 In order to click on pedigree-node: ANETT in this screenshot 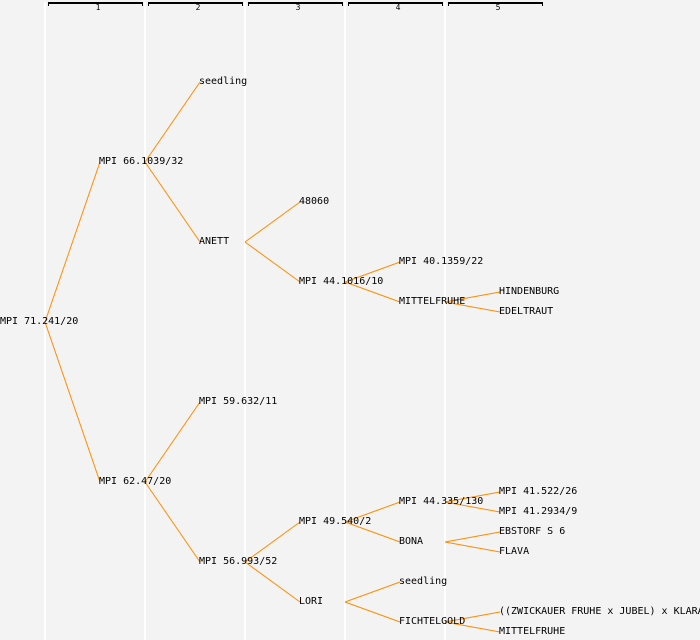, I will do `click(214, 241)`.